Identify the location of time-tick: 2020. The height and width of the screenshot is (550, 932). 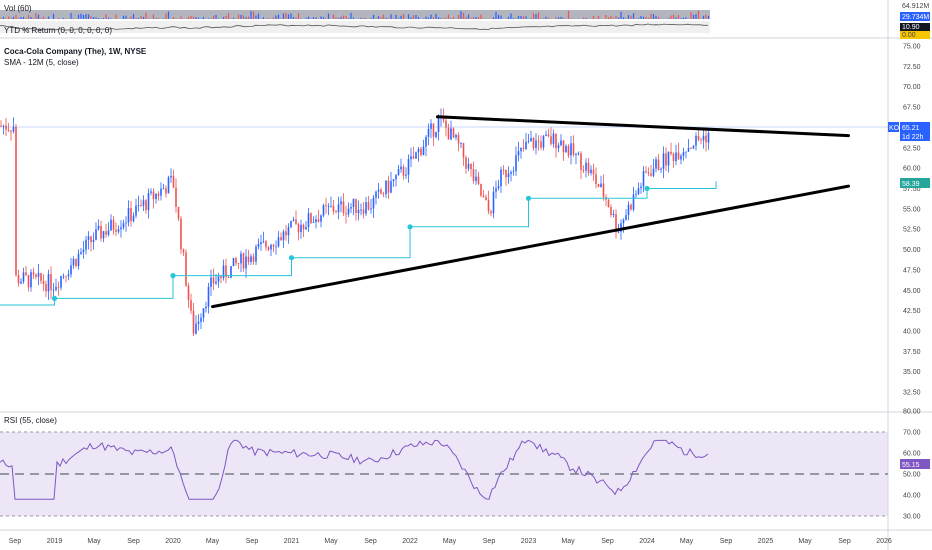
(173, 541).